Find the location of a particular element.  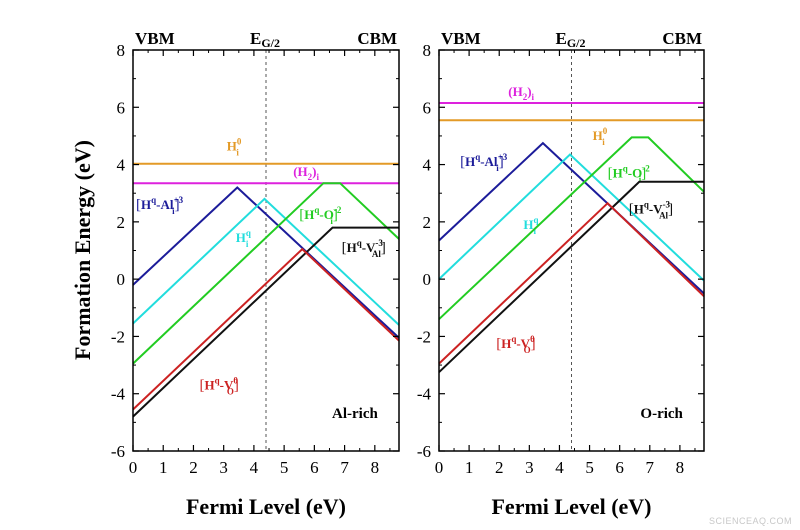

y-axis-title: Formation Energy (eV) is located at coordinates (82, 250).